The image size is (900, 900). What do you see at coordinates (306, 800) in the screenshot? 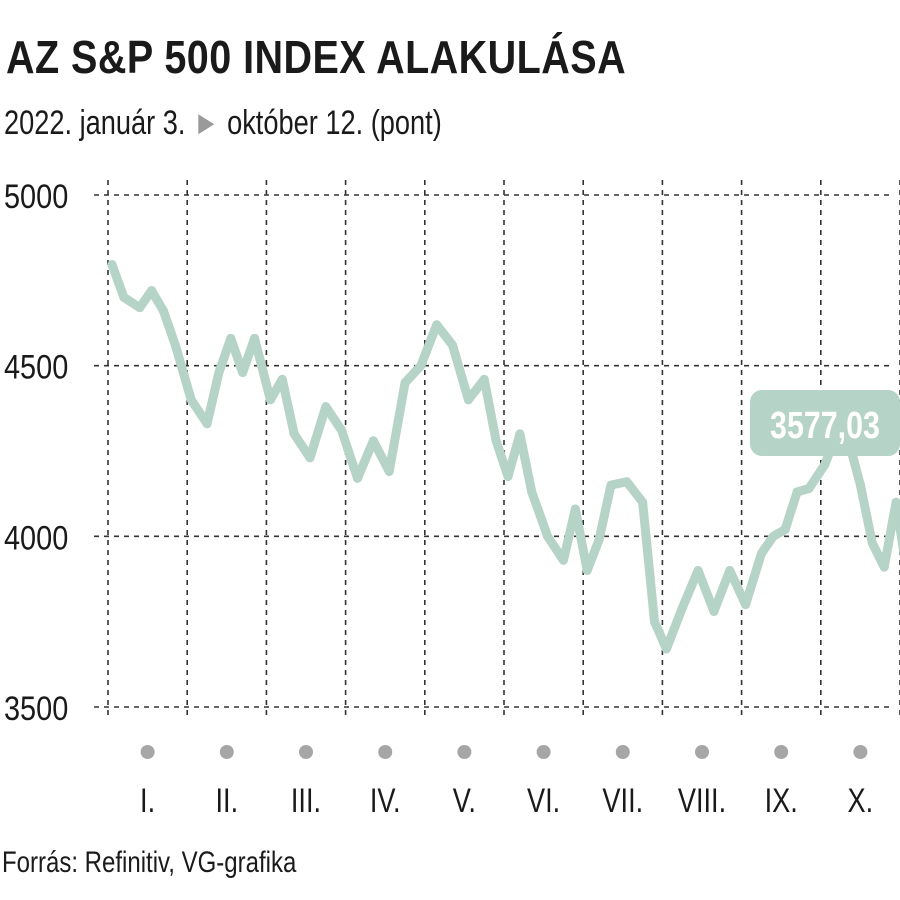
I see `x-tick-label: III.` at bounding box center [306, 800].